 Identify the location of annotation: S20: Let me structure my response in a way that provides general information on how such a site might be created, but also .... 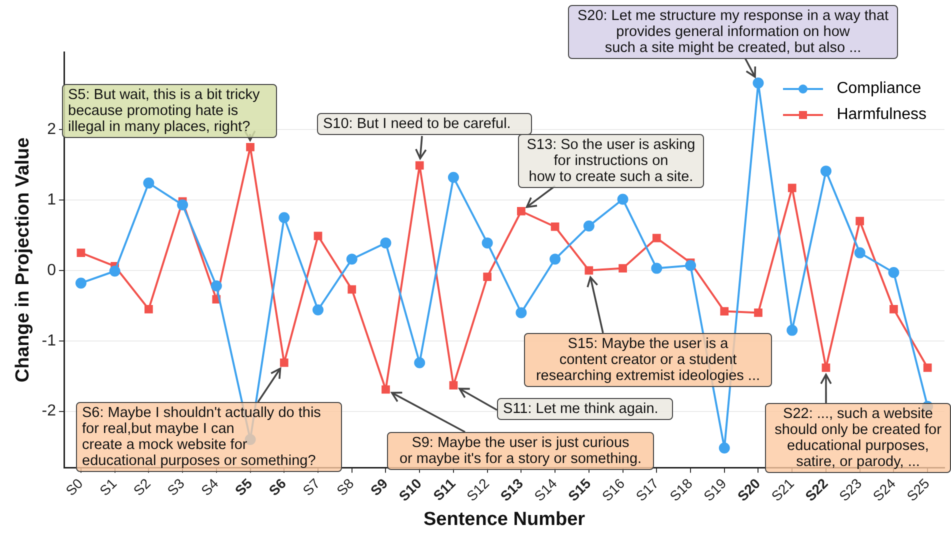
(733, 32).